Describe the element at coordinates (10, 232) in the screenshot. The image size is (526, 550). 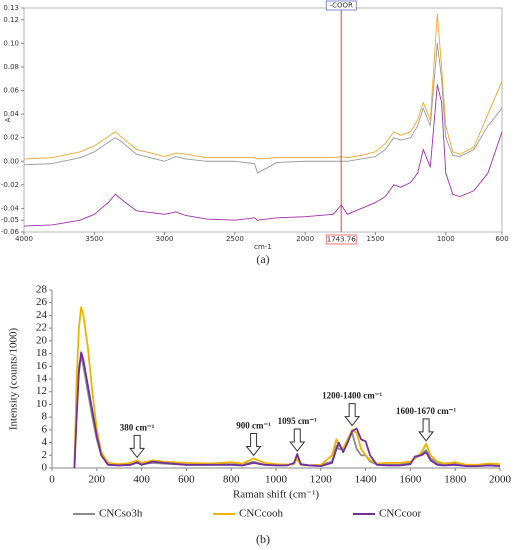
I see `y-tick-label: -0.06` at that location.